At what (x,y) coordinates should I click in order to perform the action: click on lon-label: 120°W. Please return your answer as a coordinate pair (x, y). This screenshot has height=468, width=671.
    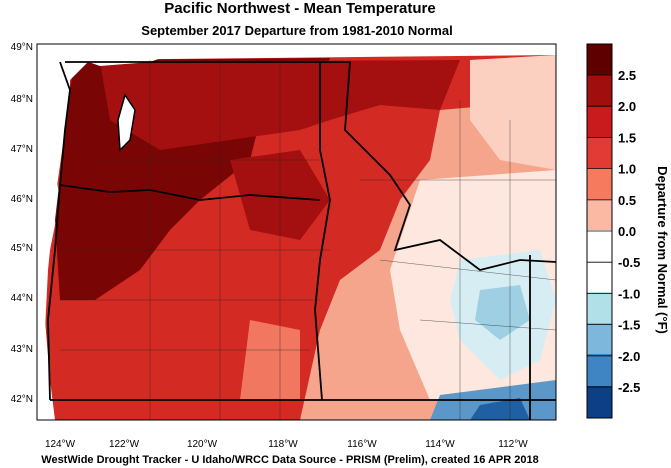
    Looking at the image, I should click on (202, 444).